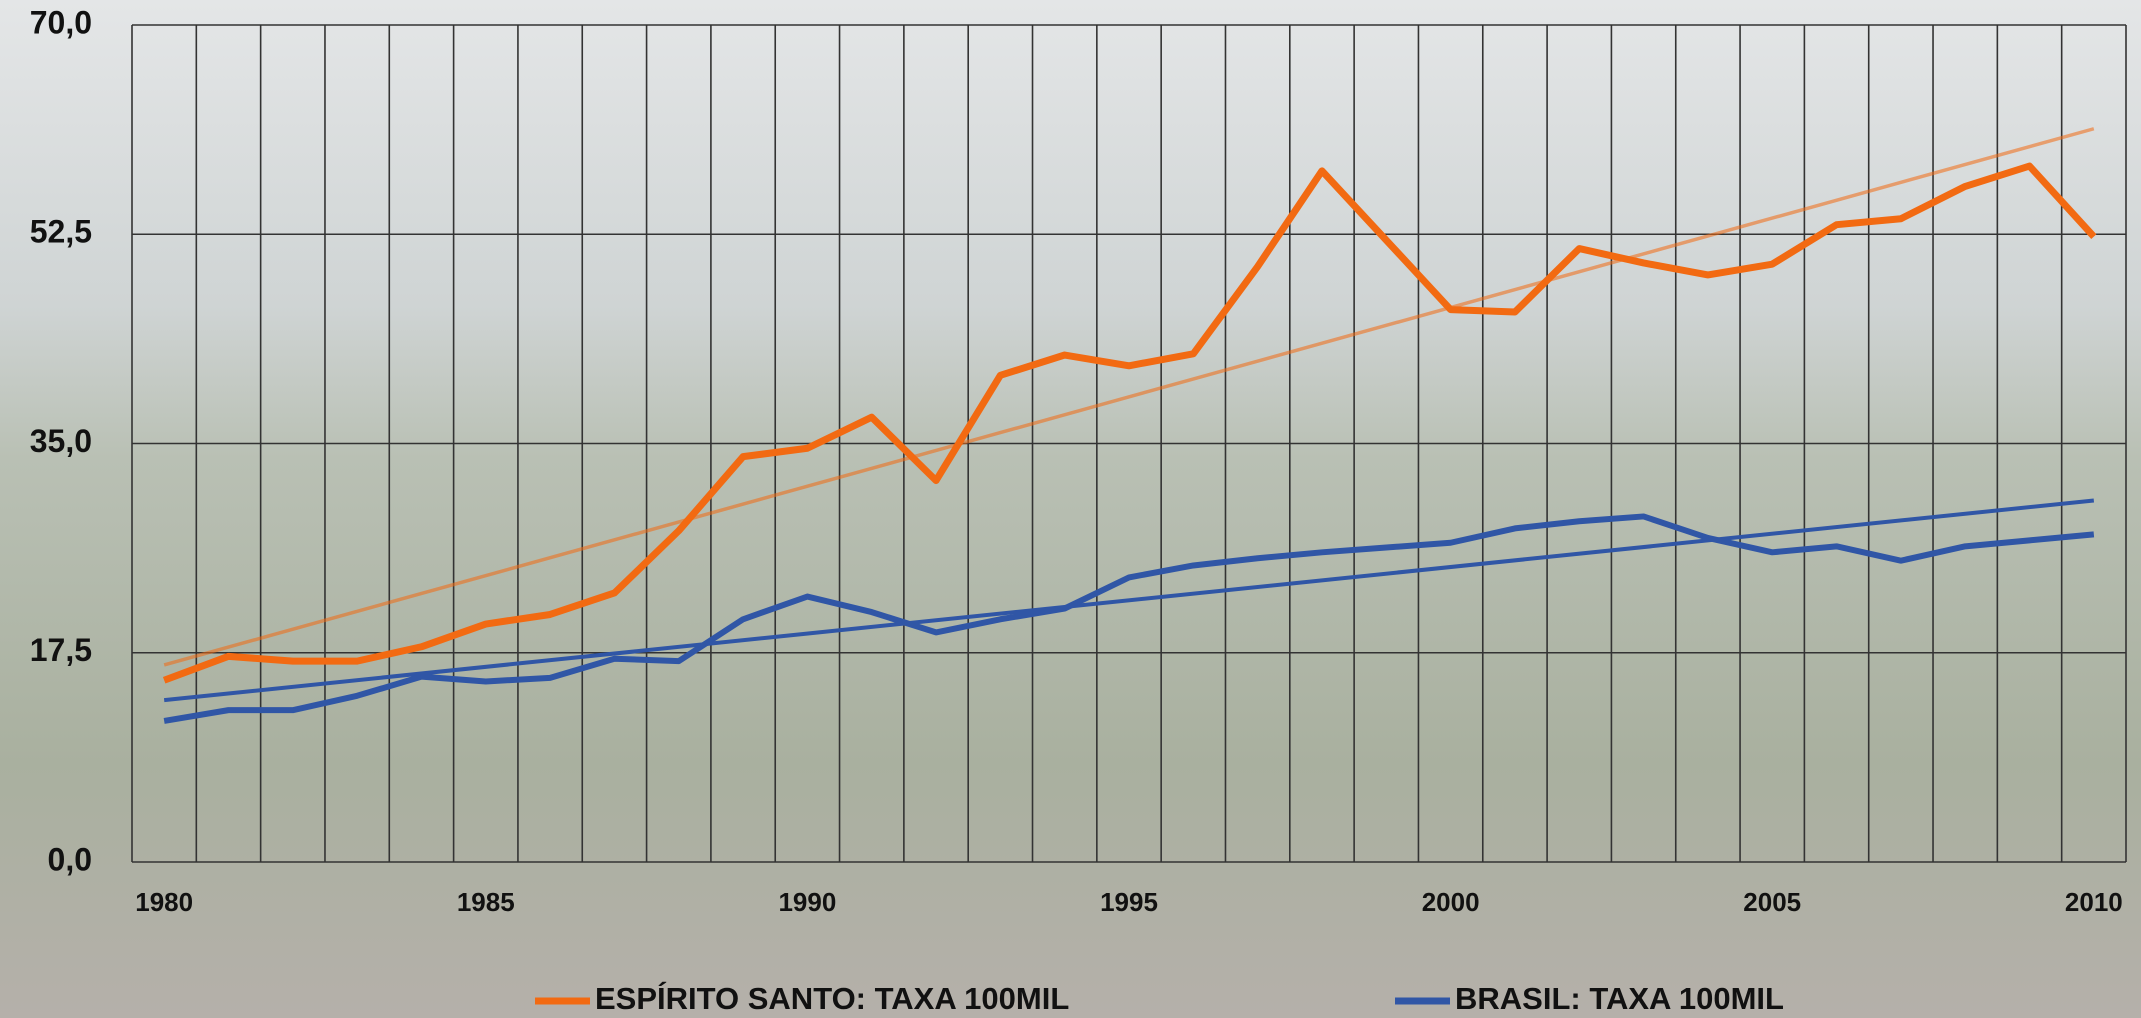 This screenshot has width=2141, height=1018. I want to click on x-tick-label: 1985, so click(486, 902).